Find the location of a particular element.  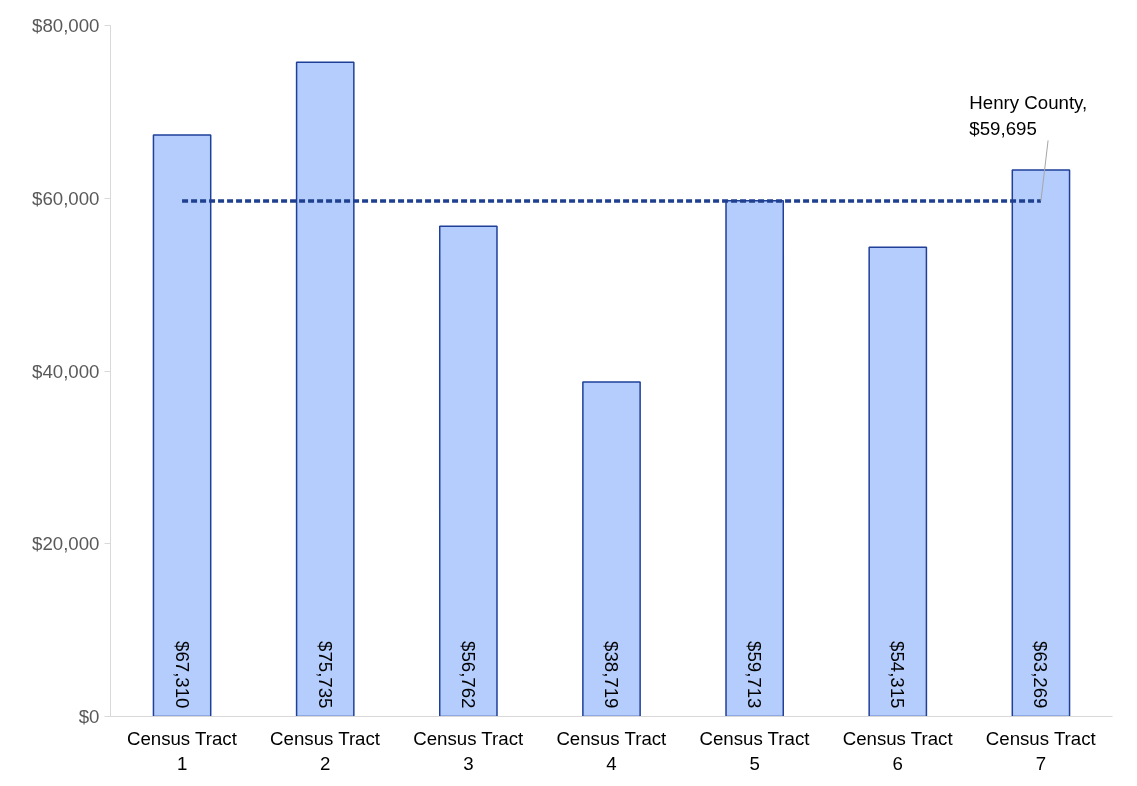

y-tick-label: $60,000 is located at coordinates (66, 198).